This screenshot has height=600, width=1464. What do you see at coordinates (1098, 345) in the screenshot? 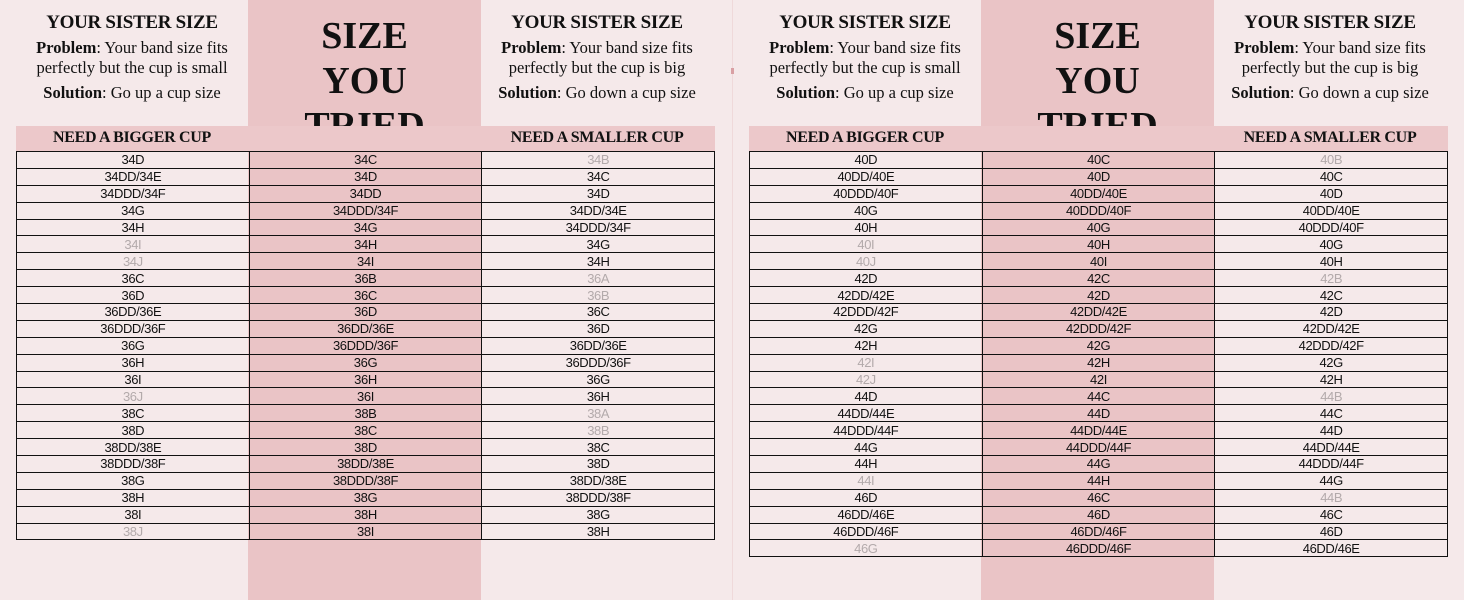
I see `size-tried-cell: 42G` at bounding box center [1098, 345].